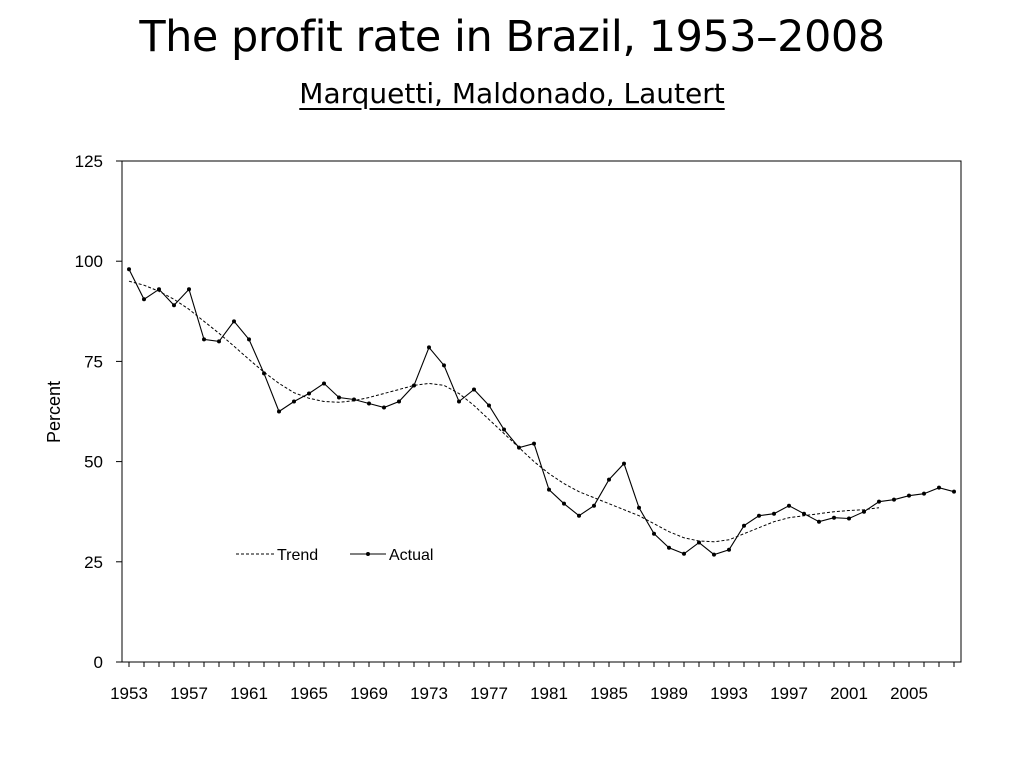  What do you see at coordinates (849, 693) in the screenshot?
I see `x-tick-label: 2001` at bounding box center [849, 693].